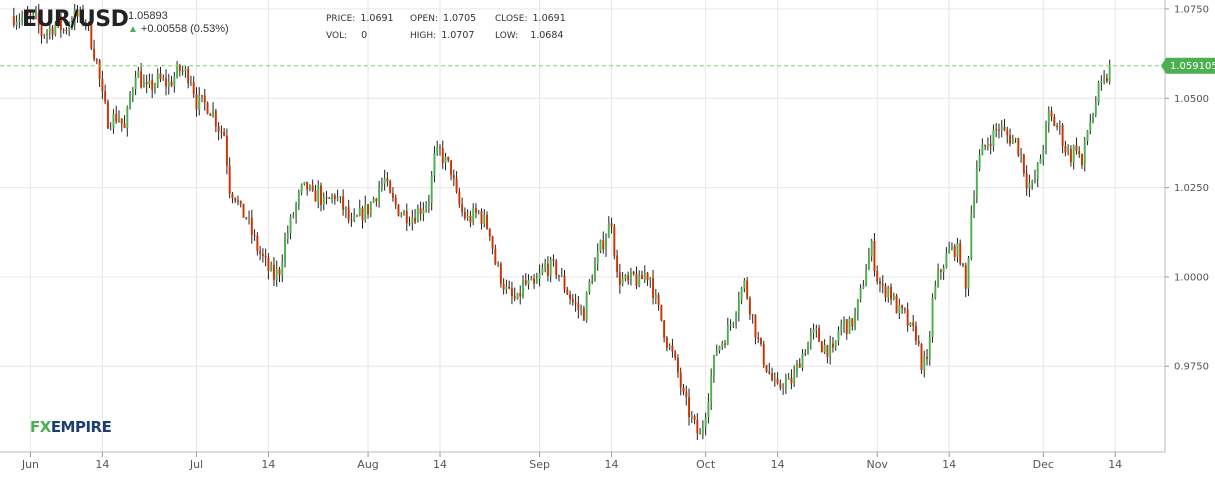  I want to click on x-tick-label: Dec, so click(1043, 464).